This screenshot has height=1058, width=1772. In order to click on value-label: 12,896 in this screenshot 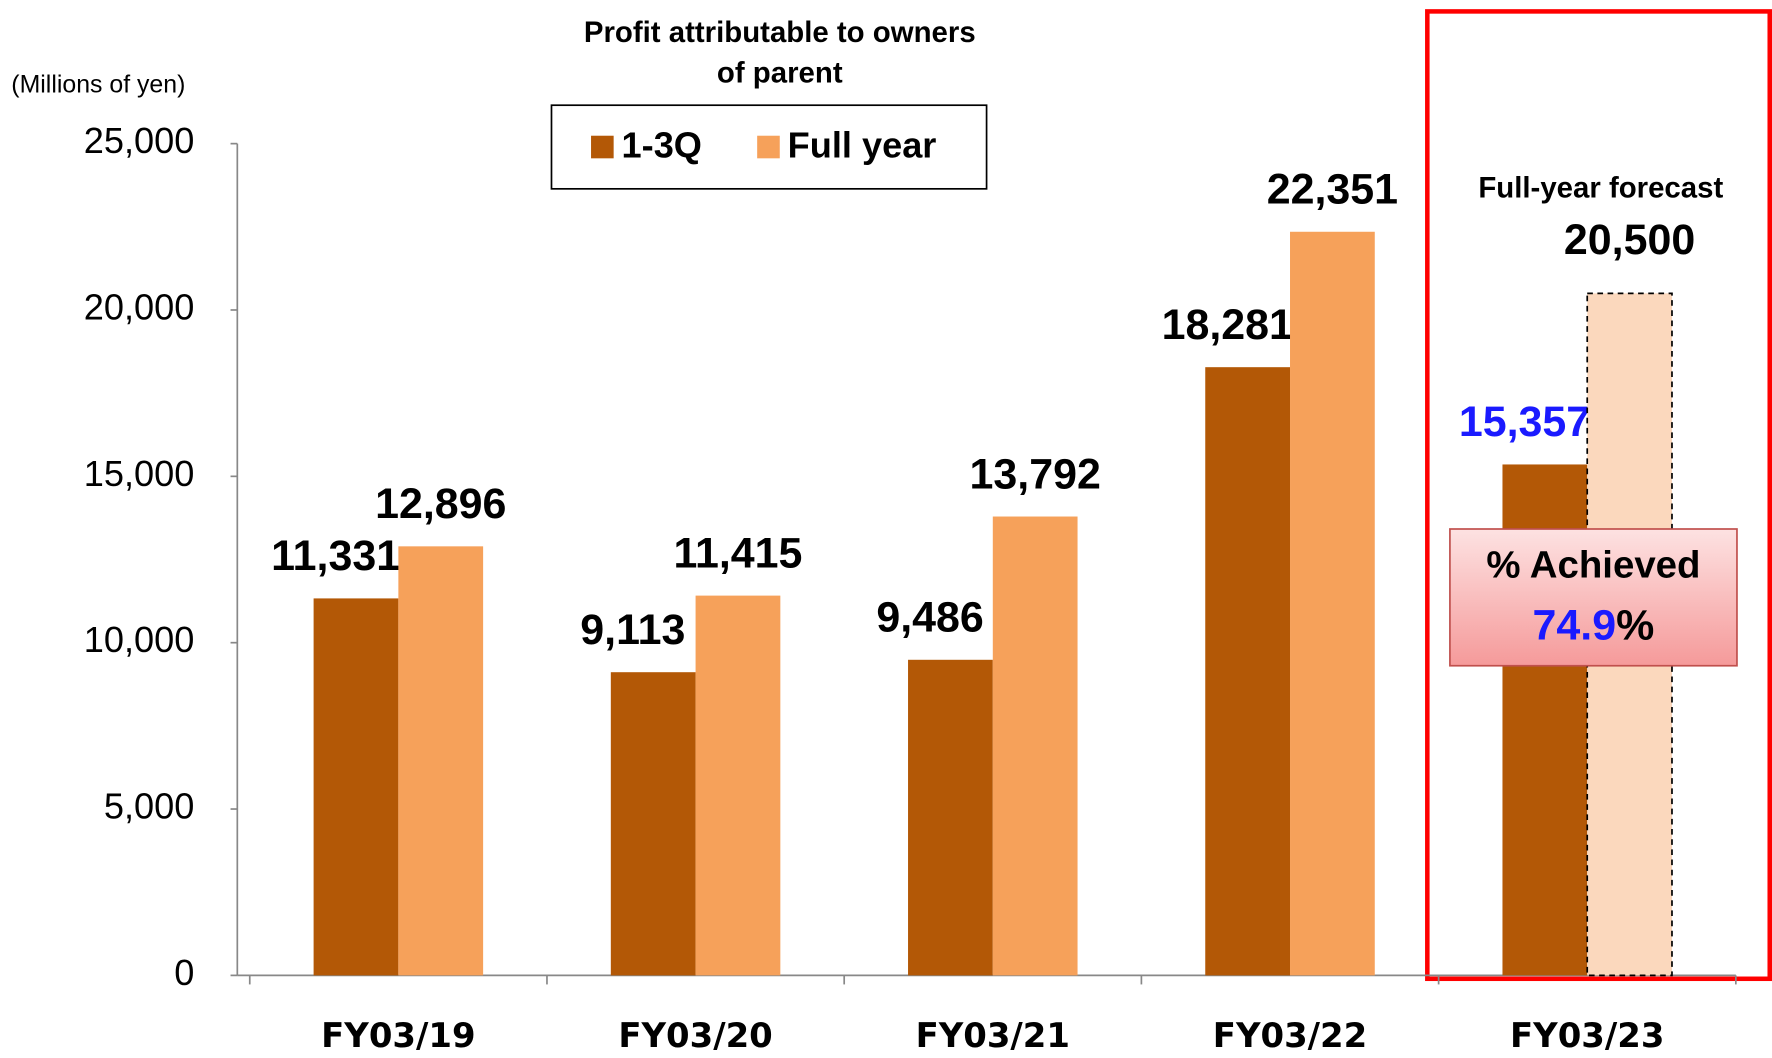, I will do `click(440, 504)`.